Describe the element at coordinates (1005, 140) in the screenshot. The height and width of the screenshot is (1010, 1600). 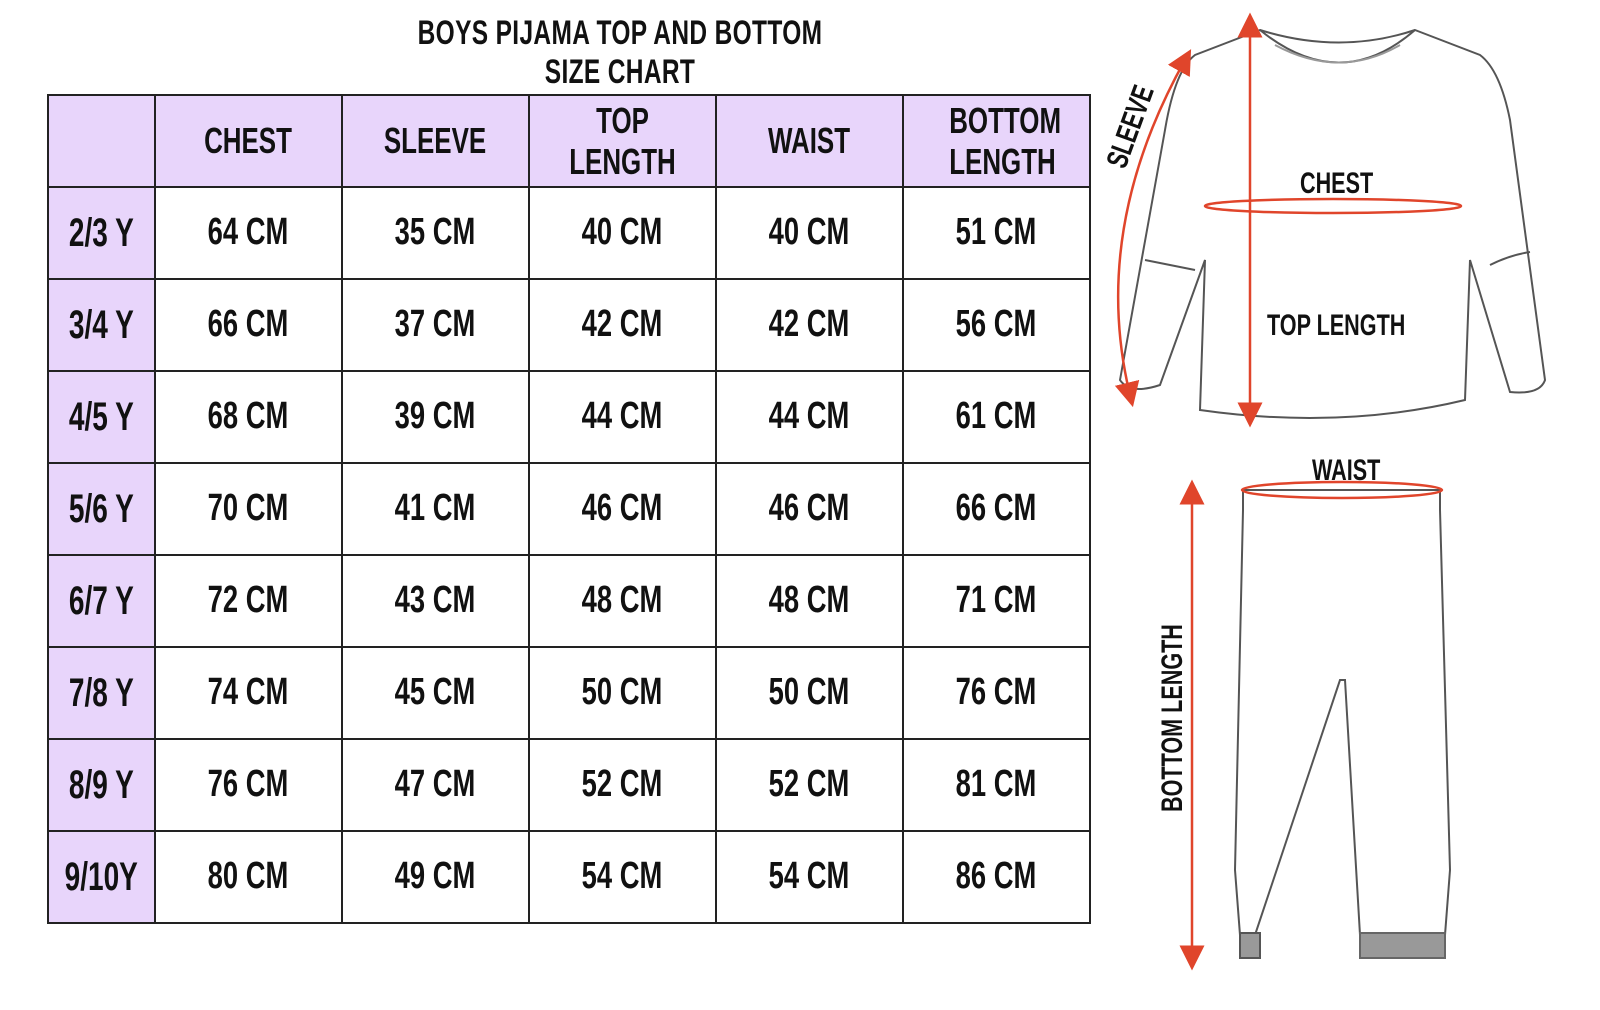
I see `column-header-label: BOTTOM LENGTH` at that location.